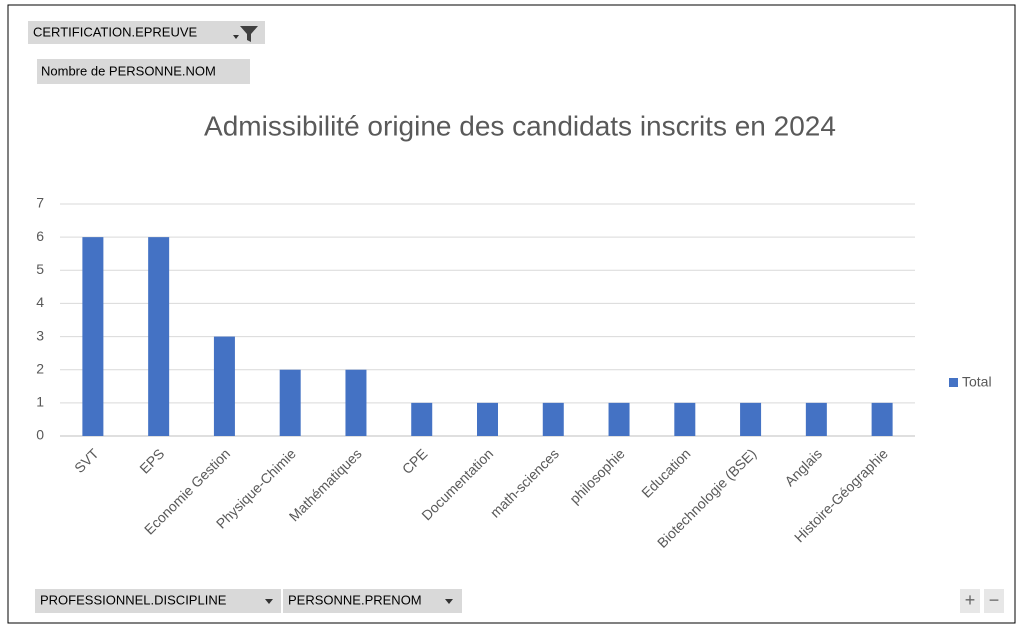 The image size is (1016, 624). I want to click on y-tick-label: 2, so click(40, 368).